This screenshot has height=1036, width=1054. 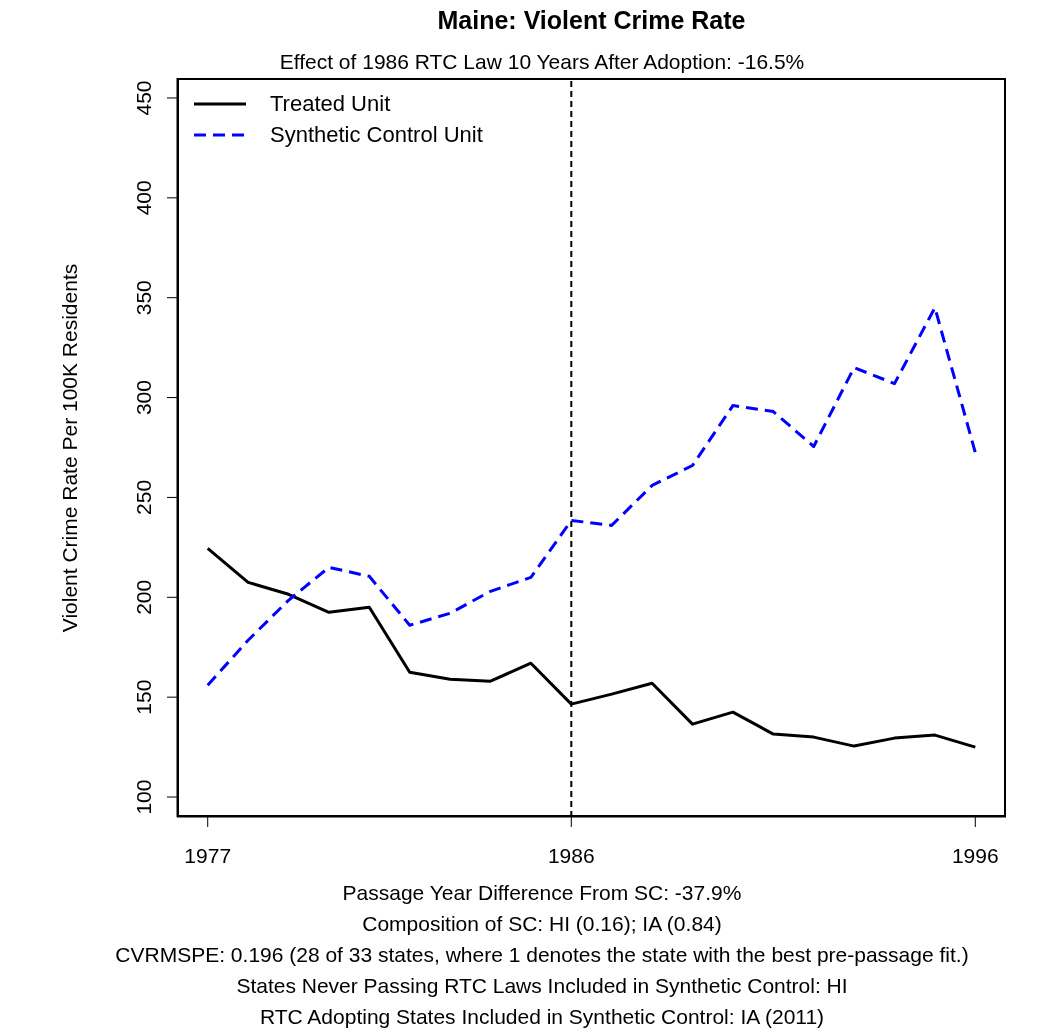 What do you see at coordinates (143, 98) in the screenshot?
I see `y-tick-label: 450` at bounding box center [143, 98].